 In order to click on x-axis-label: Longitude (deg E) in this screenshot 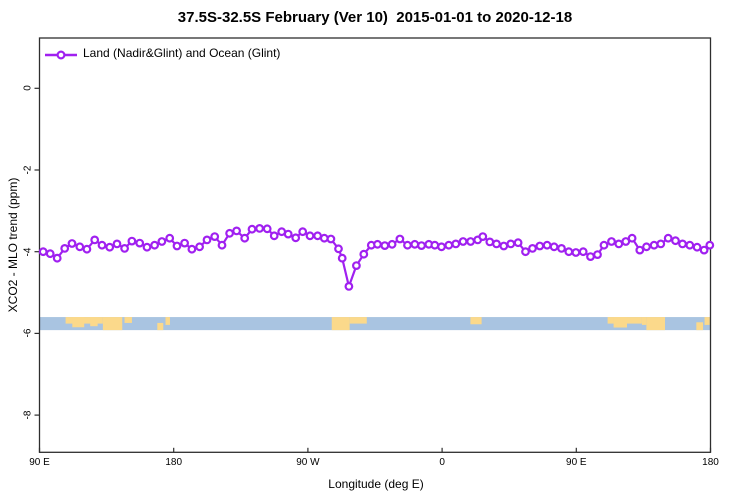, I will do `click(376, 484)`.